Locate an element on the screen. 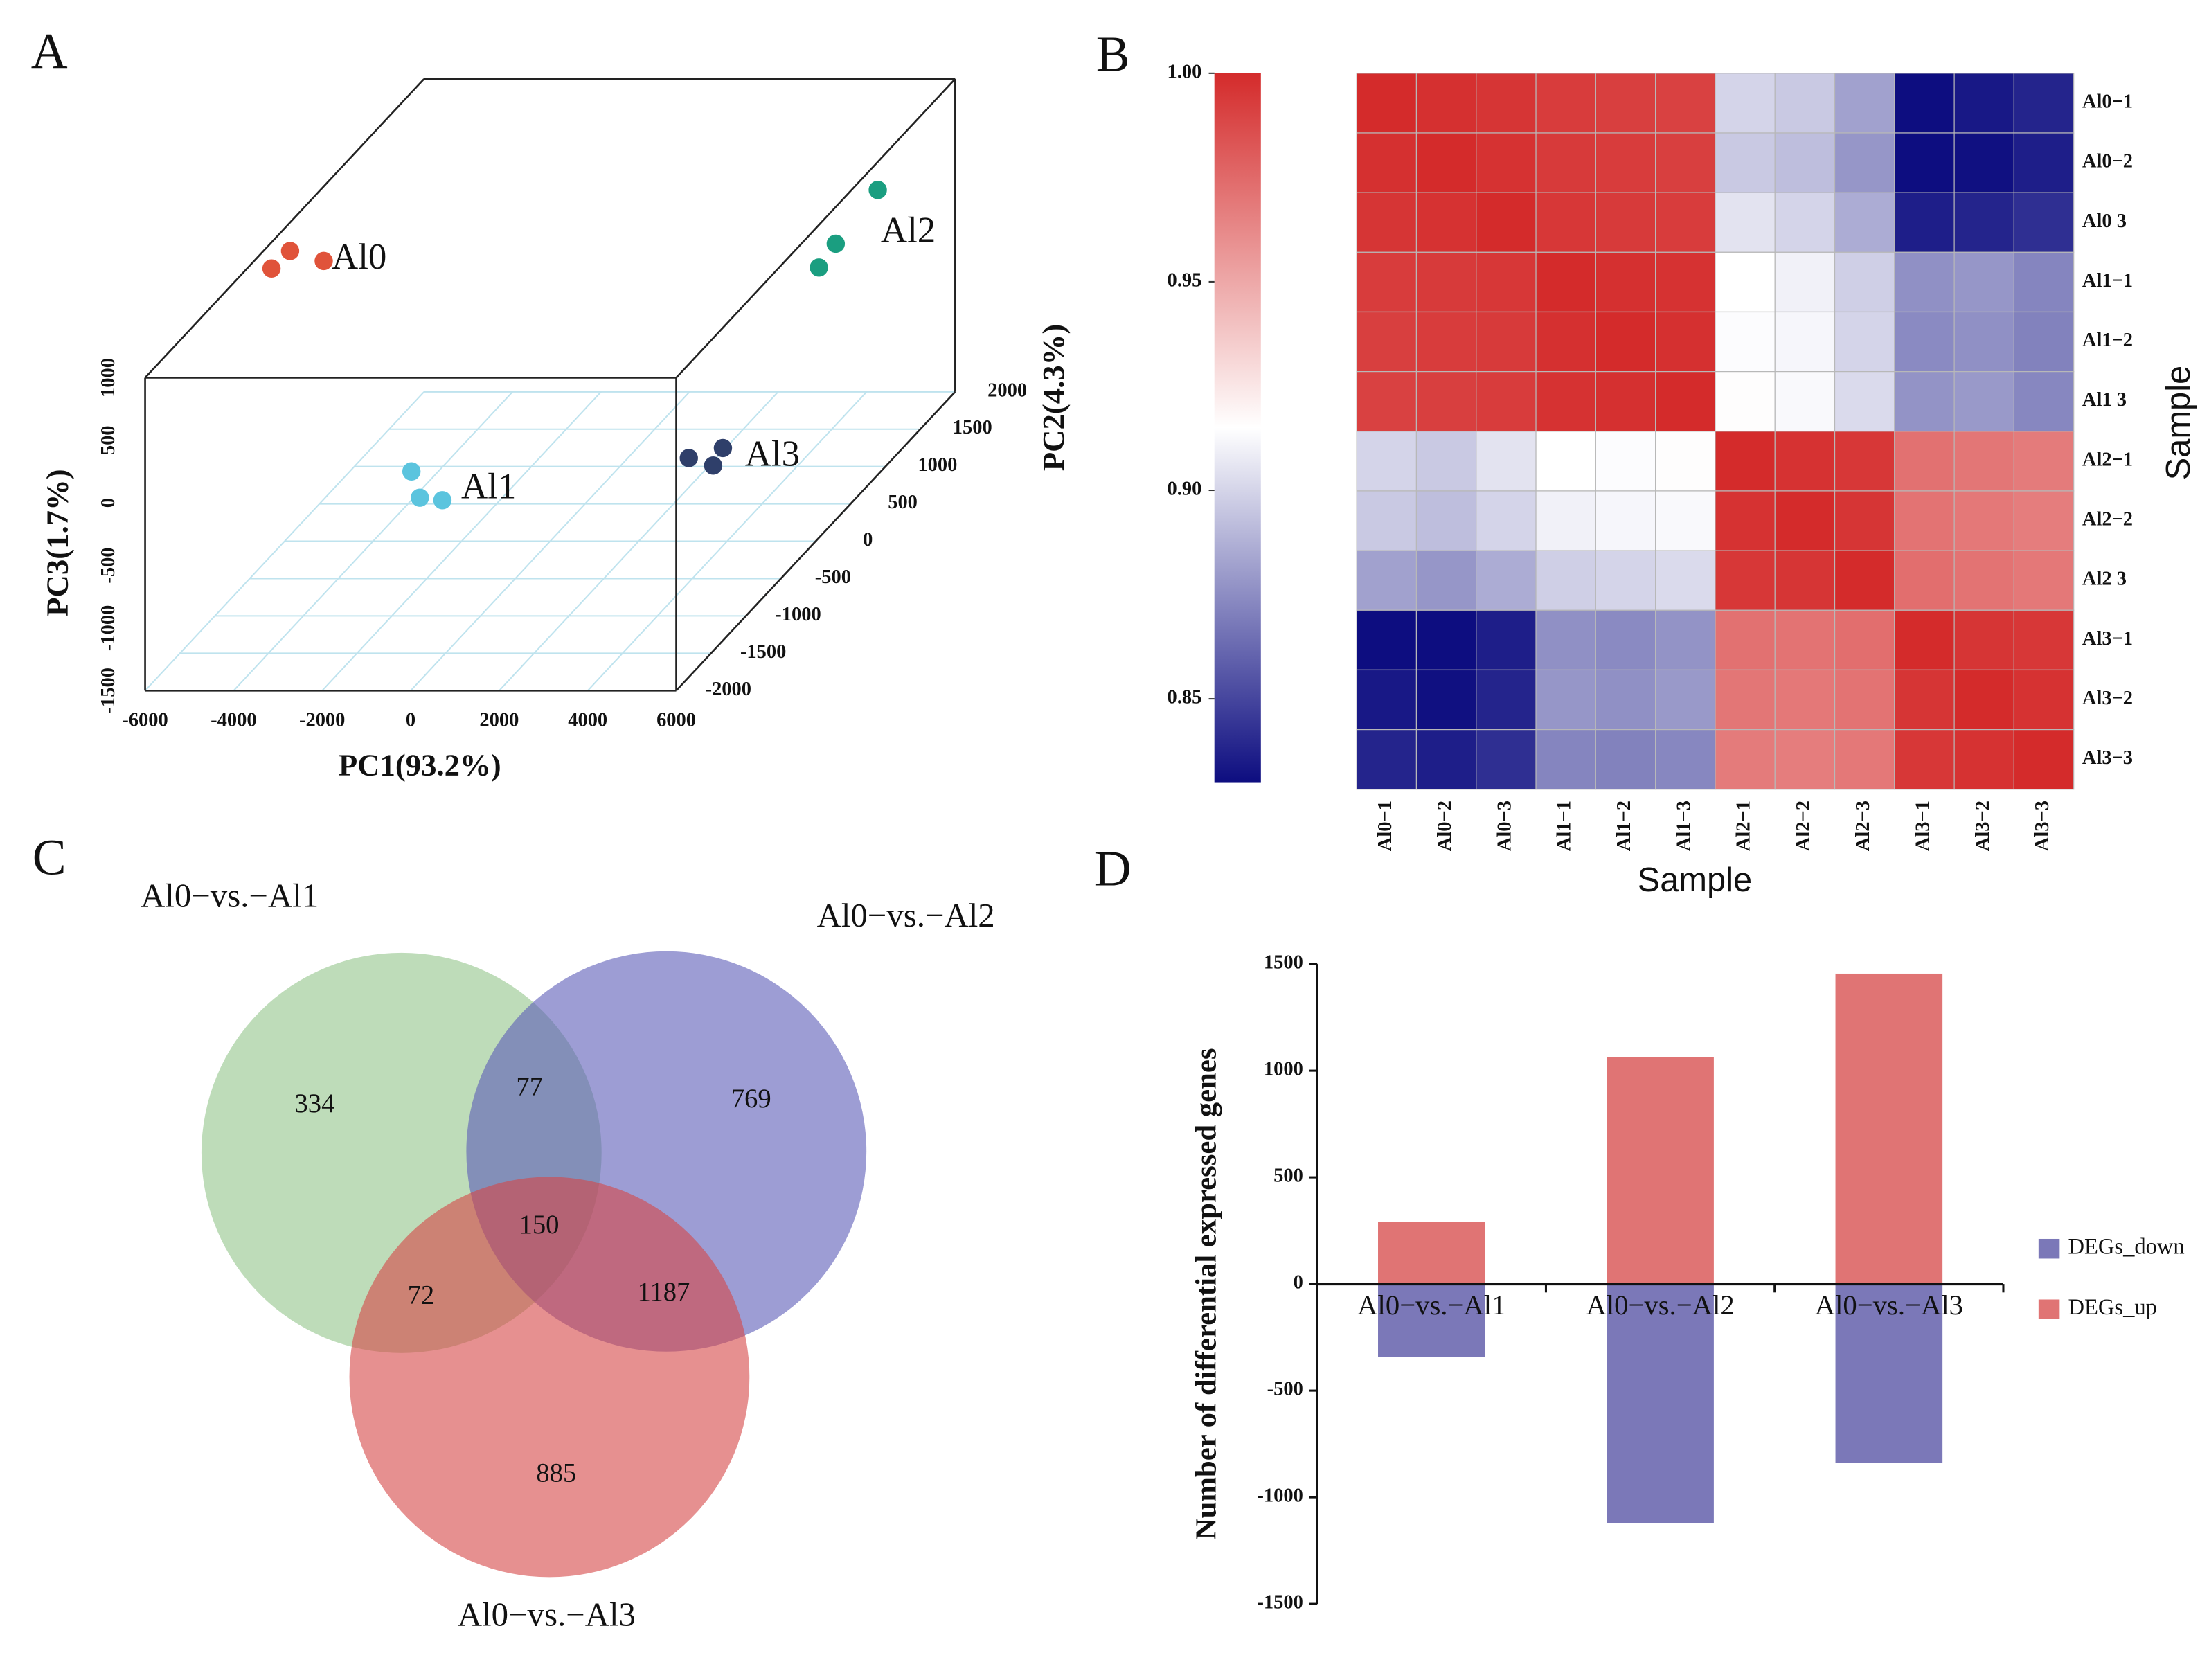 The width and height of the screenshot is (2209, 1680). col-label: Al1−1 is located at coordinates (1564, 826).